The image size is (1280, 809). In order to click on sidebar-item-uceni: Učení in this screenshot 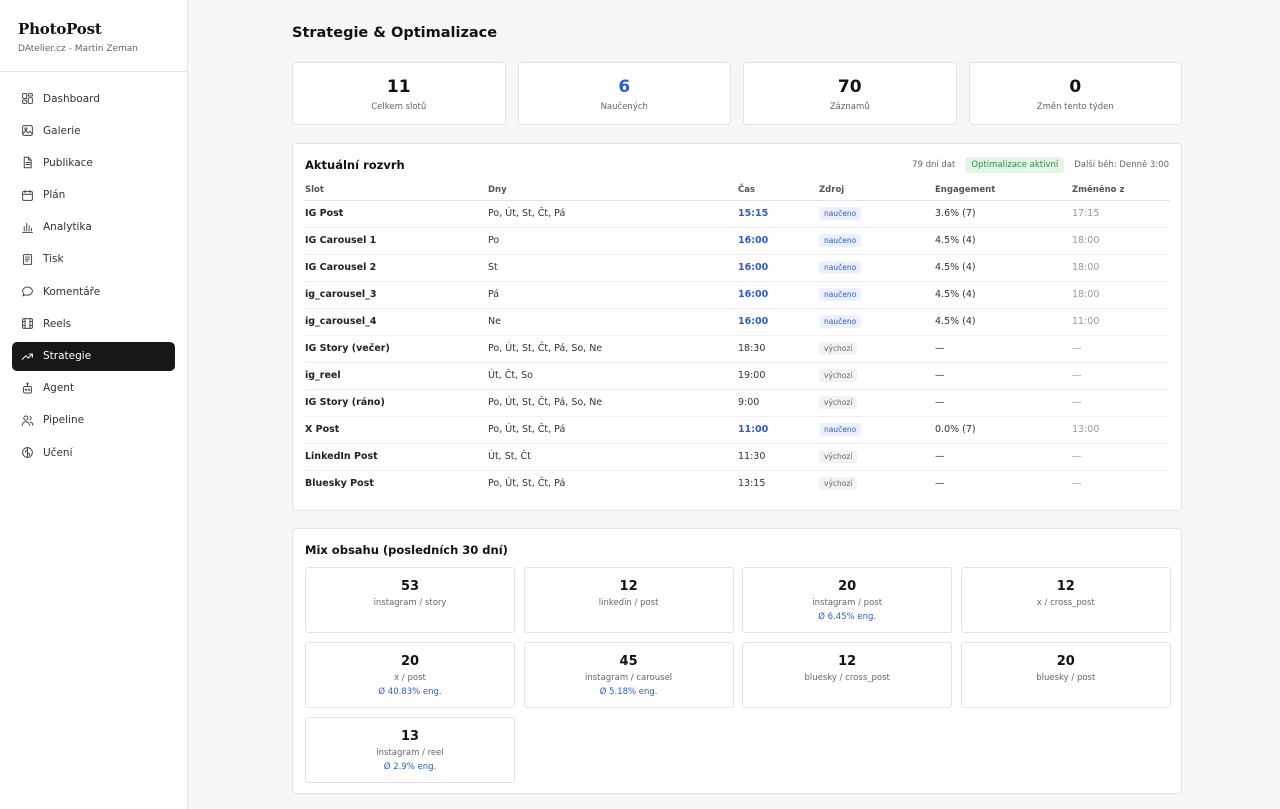, I will do `click(93, 452)`.